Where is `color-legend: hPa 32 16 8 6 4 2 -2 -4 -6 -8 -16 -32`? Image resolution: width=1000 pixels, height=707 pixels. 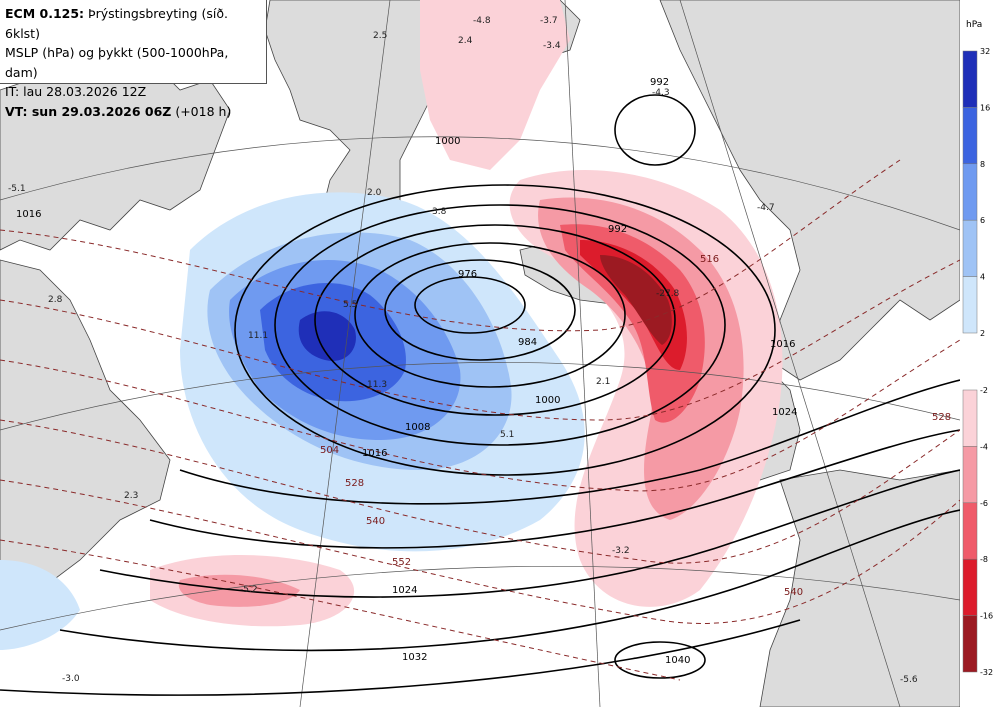
color-legend: hPa 32 16 8 6 4 2 -2 -4 -6 -8 -16 -32 is located at coordinates (980, 353).